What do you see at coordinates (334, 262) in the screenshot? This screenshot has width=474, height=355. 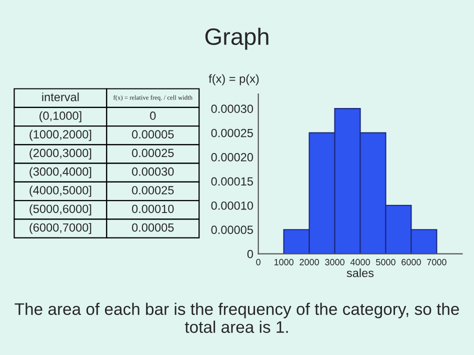 I see `x-tick-label: 3000` at bounding box center [334, 262].